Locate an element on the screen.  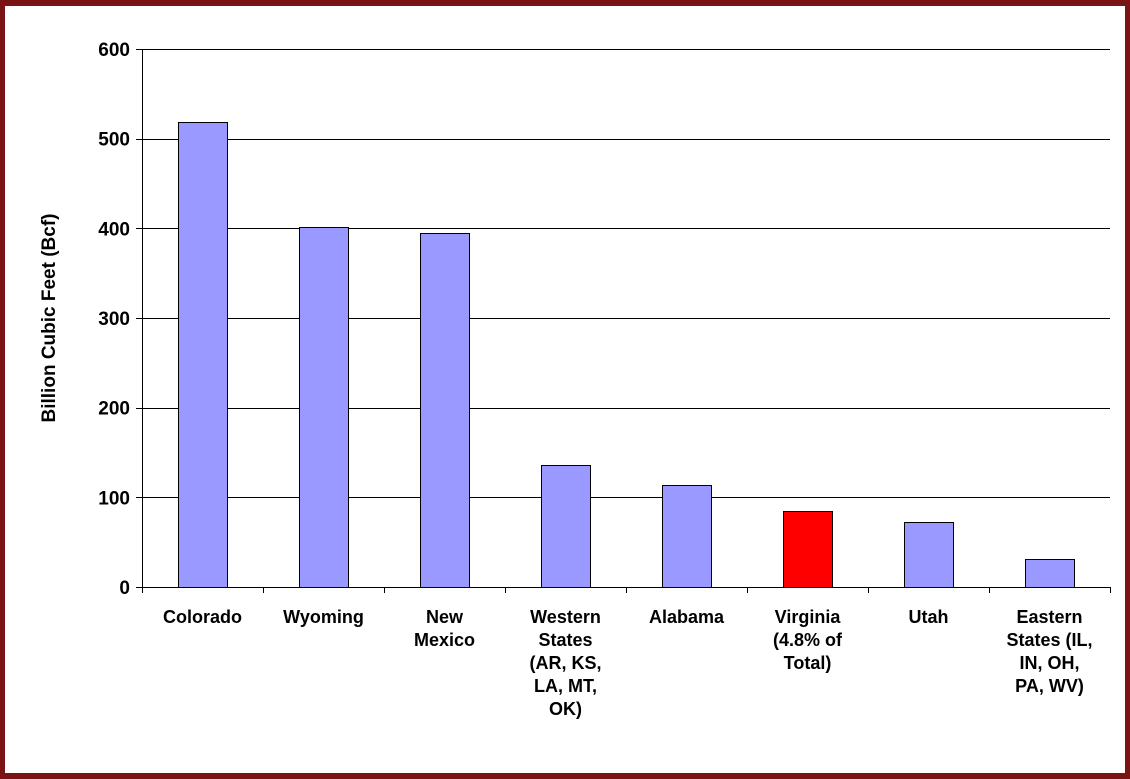
y-axis-title: Billion Cubic Feet (Bcf) is located at coordinates (49, 318).